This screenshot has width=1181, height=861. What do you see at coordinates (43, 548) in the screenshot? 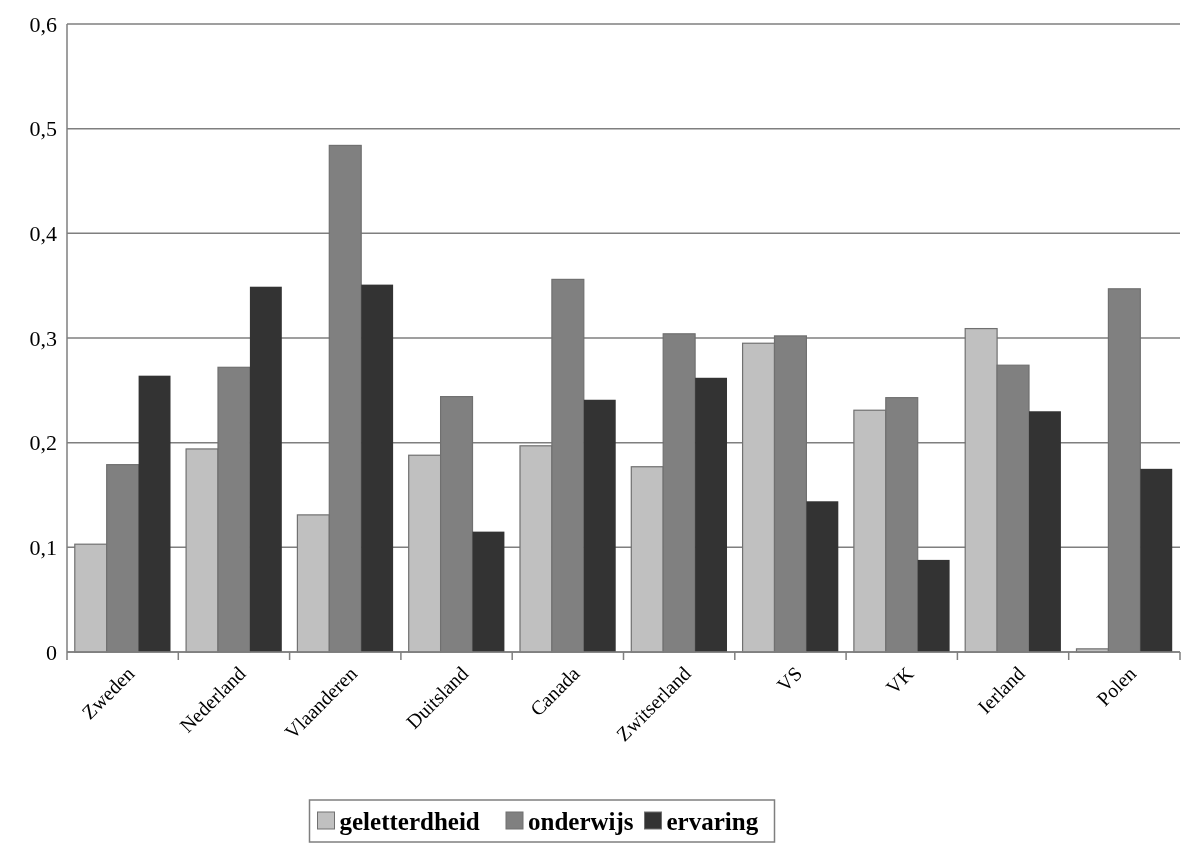
I see `y-tick-label: 0,1` at bounding box center [43, 548].